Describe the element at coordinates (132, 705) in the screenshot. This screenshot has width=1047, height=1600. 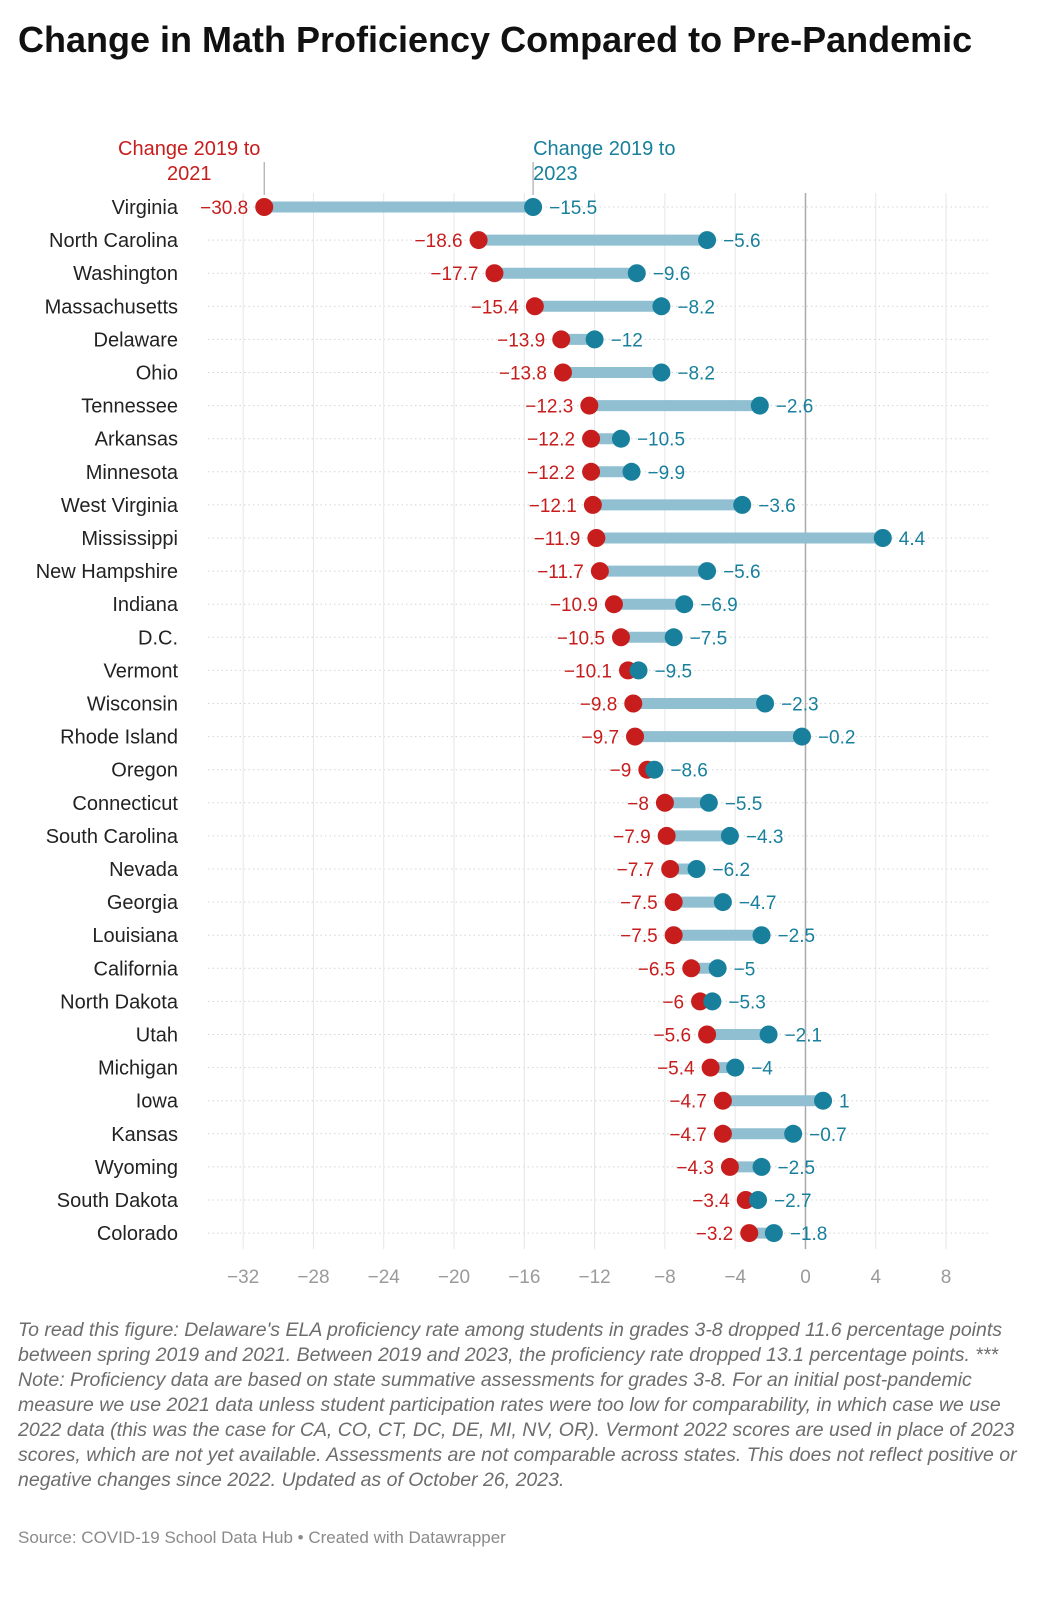
I see `row-label: Wisconsin` at that location.